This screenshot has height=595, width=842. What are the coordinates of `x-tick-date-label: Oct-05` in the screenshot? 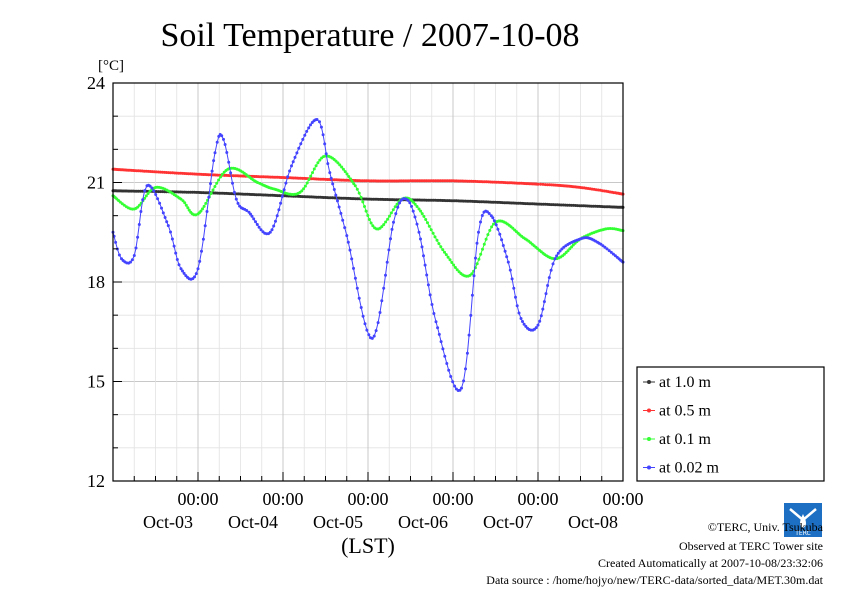 It's located at (338, 522).